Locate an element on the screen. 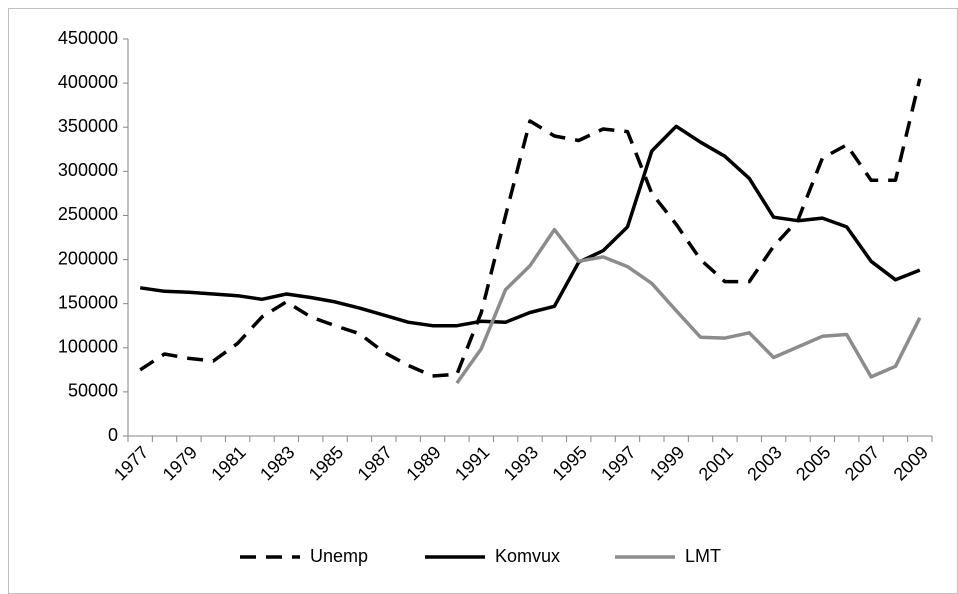  y-tick-label: 50000 is located at coordinates (93, 391).